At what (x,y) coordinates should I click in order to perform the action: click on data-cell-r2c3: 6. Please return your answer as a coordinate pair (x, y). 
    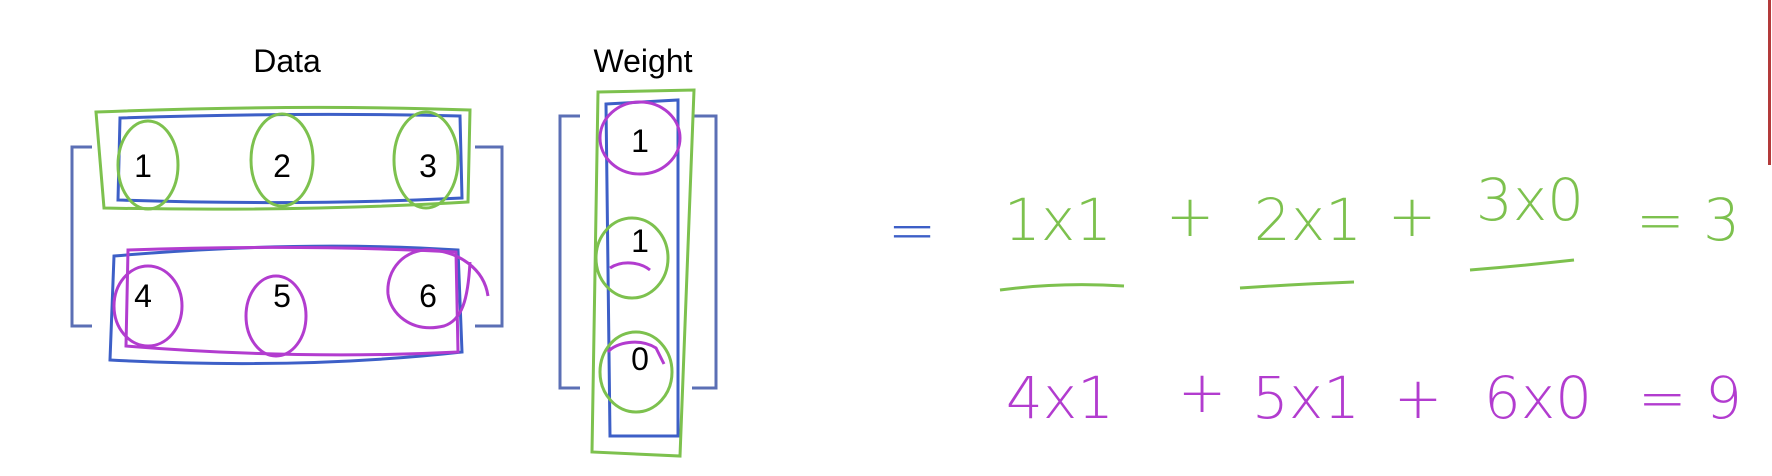
    Looking at the image, I should click on (428, 296).